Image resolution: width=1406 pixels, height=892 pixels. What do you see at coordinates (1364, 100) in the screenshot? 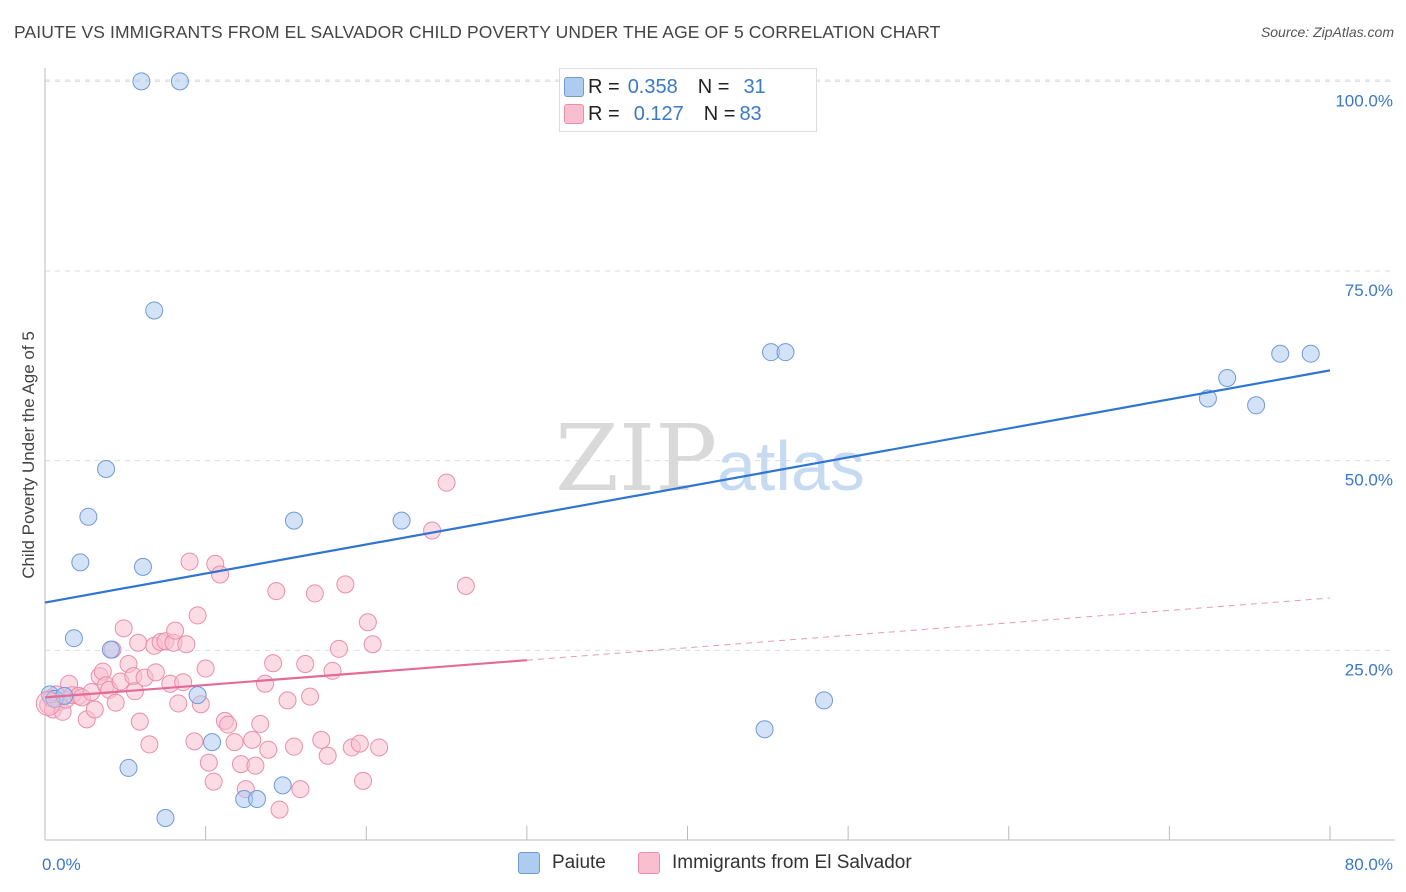
I see `y-tick-label: 100.0%` at bounding box center [1364, 100].